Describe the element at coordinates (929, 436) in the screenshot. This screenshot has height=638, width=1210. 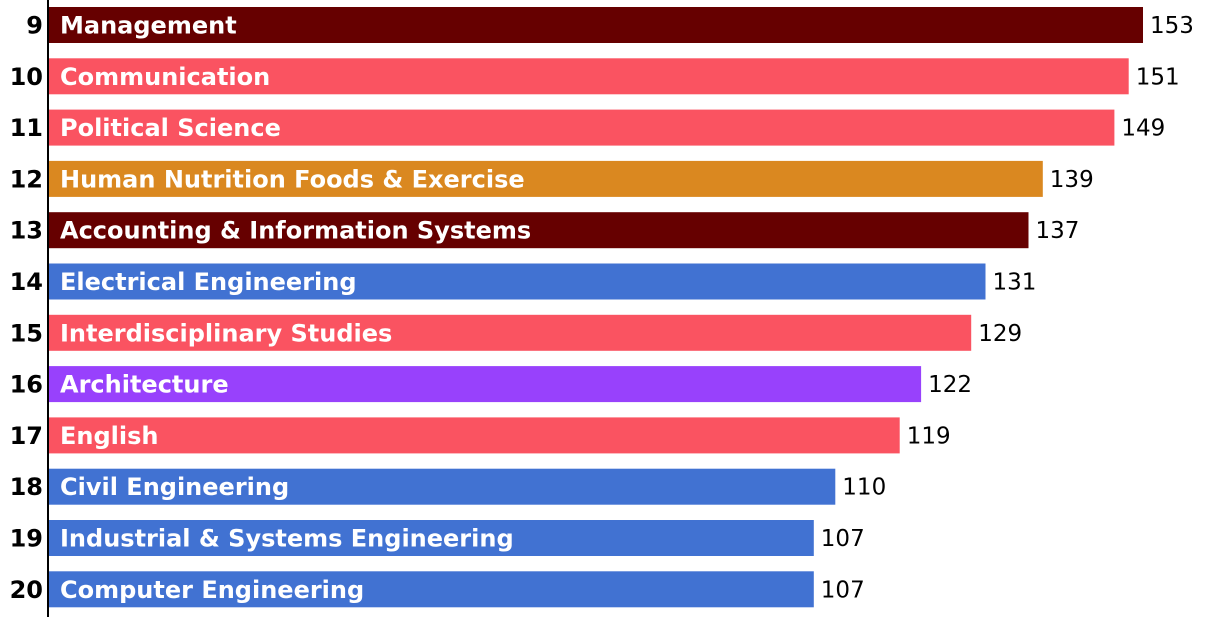
I see `value-label-17: 119` at that location.